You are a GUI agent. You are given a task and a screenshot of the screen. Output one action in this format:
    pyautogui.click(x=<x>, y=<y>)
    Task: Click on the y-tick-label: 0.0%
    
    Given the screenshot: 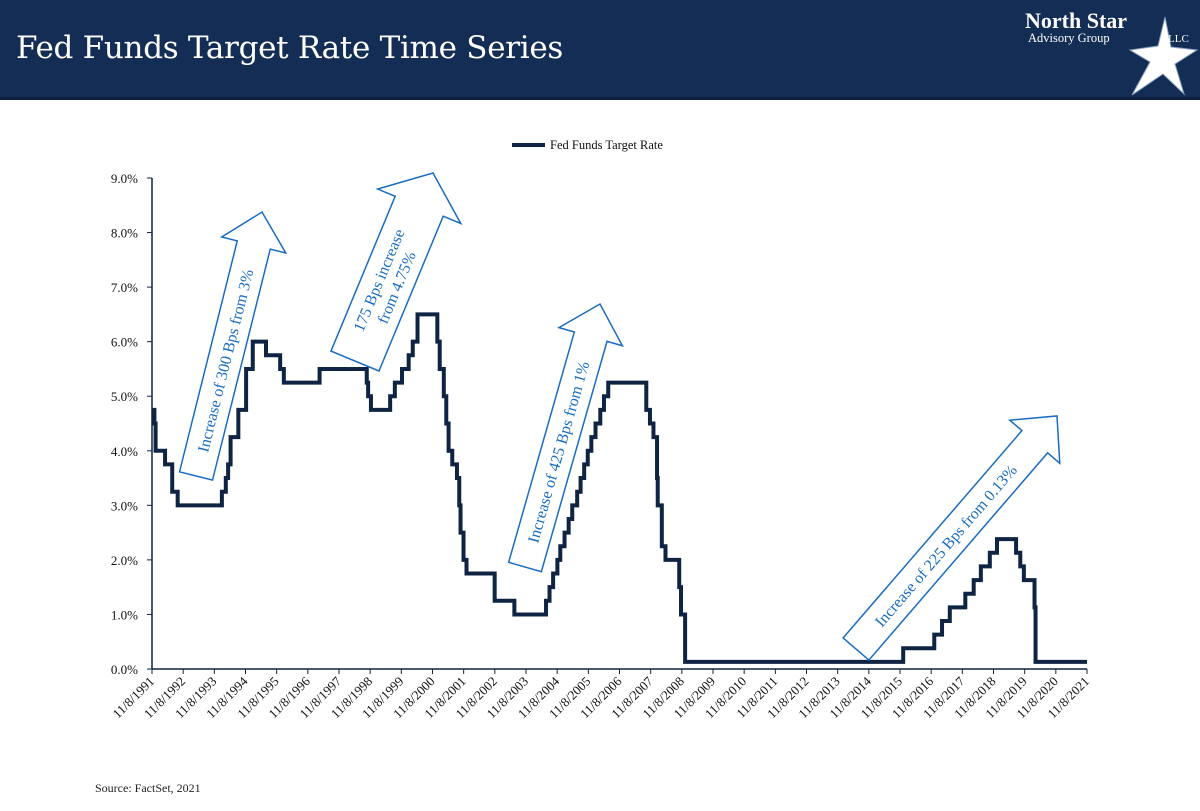 What is the action you would take?
    pyautogui.click(x=124, y=669)
    